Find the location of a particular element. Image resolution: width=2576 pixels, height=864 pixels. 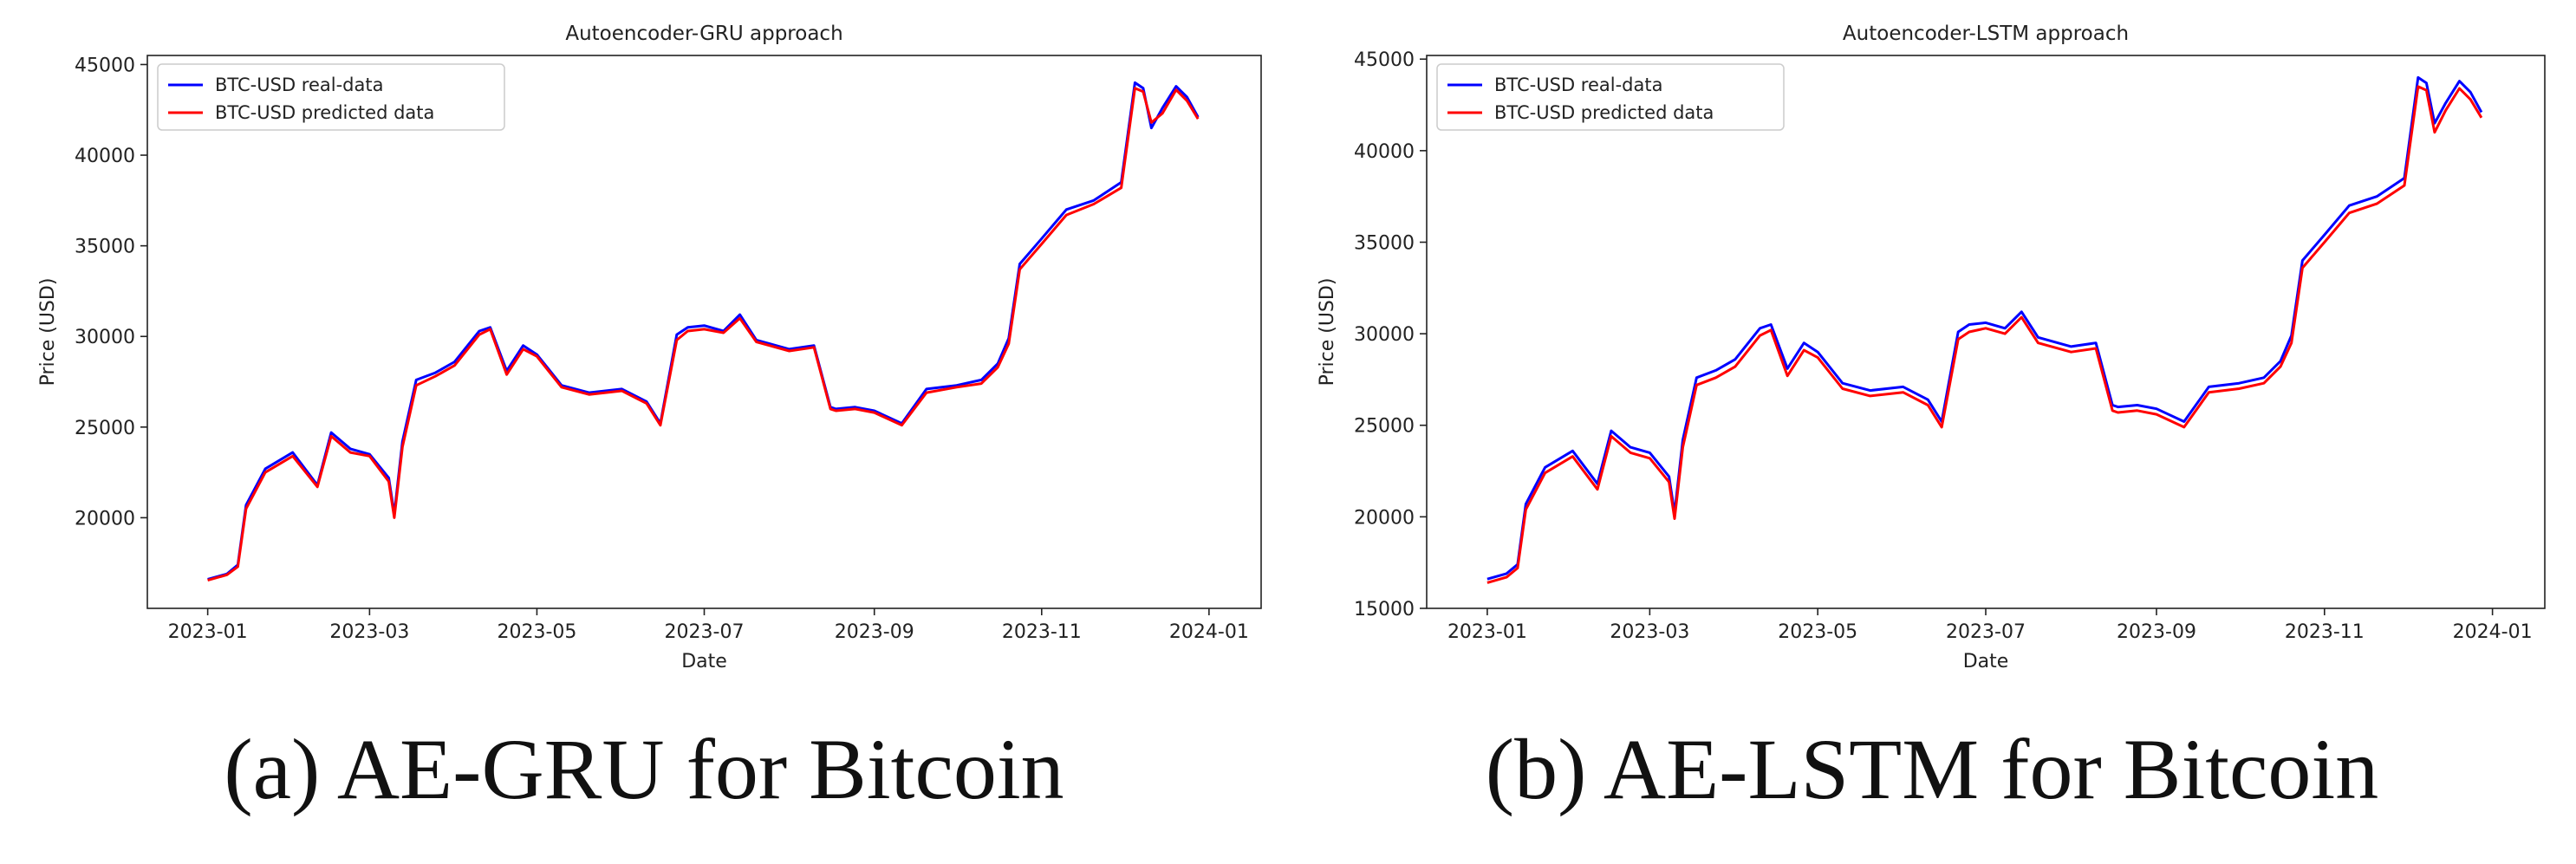

chart-title: Autoencoder-LSTM approach is located at coordinates (1986, 34).